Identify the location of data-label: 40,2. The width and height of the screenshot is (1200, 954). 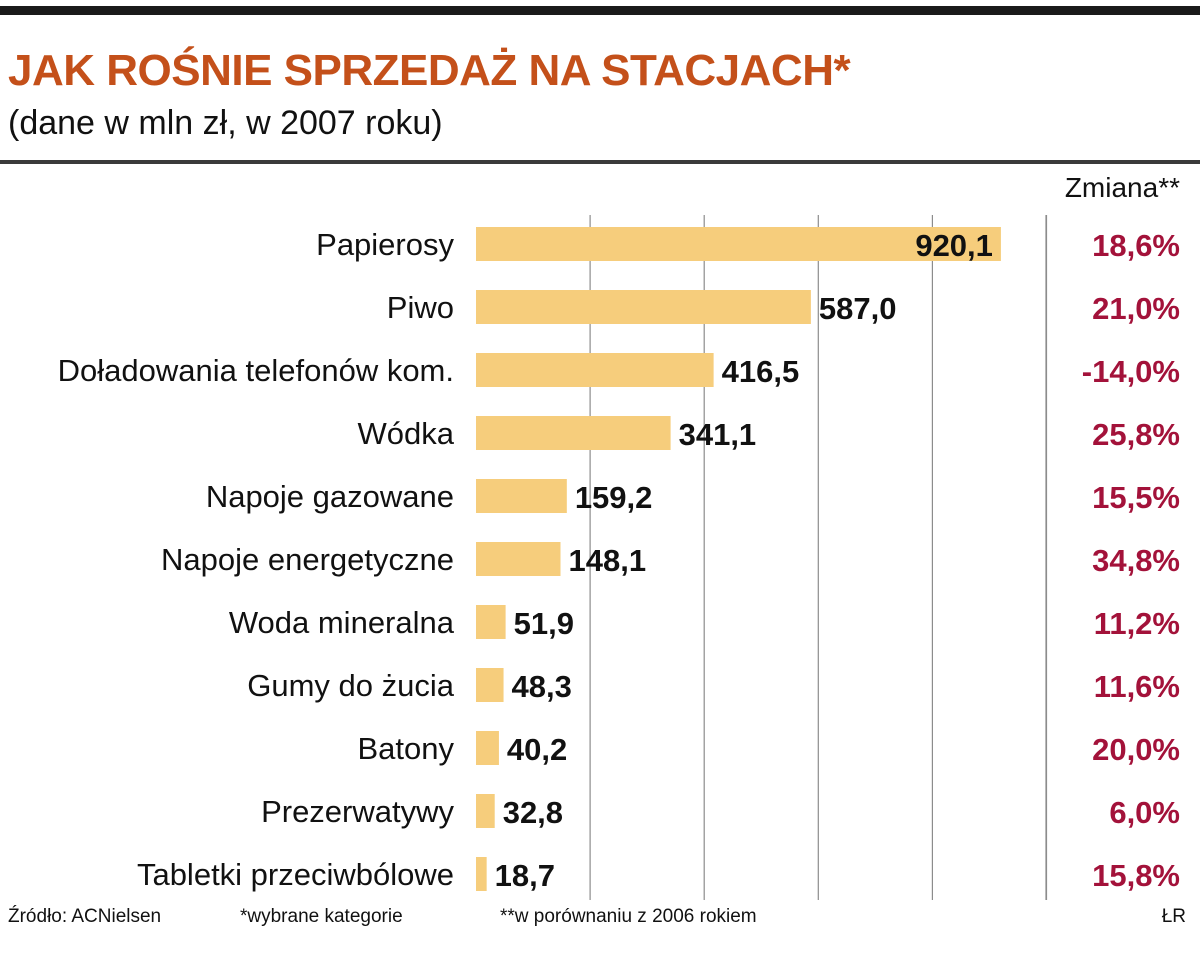
(537, 749).